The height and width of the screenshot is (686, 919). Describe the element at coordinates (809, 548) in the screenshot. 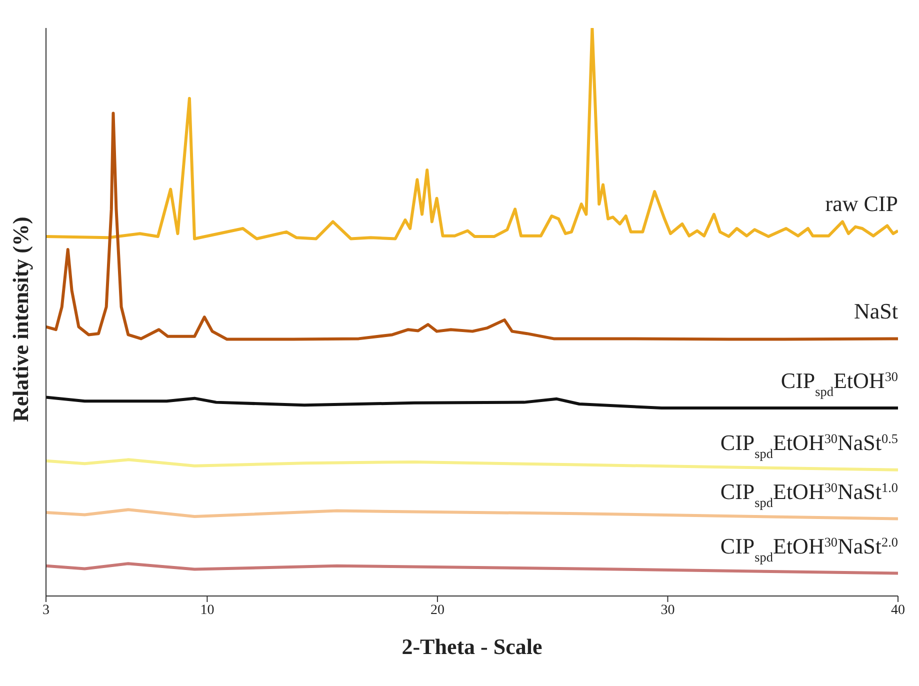

I see `series-label: CIP$_{spd}$EtOH$^{30}$NaSt$^{2.0}$` at that location.